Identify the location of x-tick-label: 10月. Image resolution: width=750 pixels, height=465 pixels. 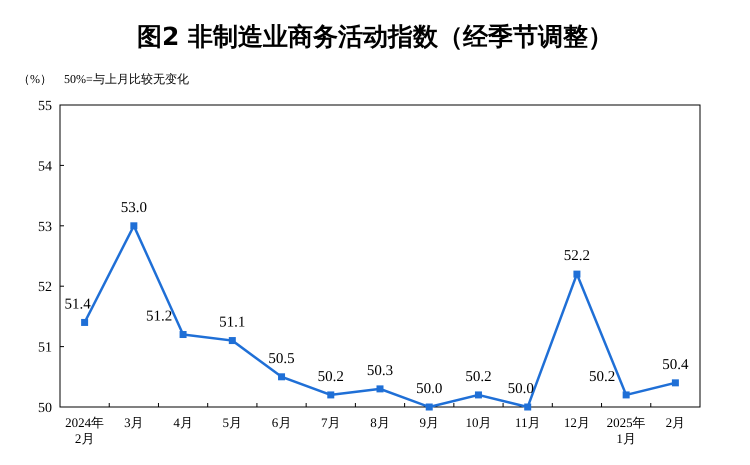
(478, 422).